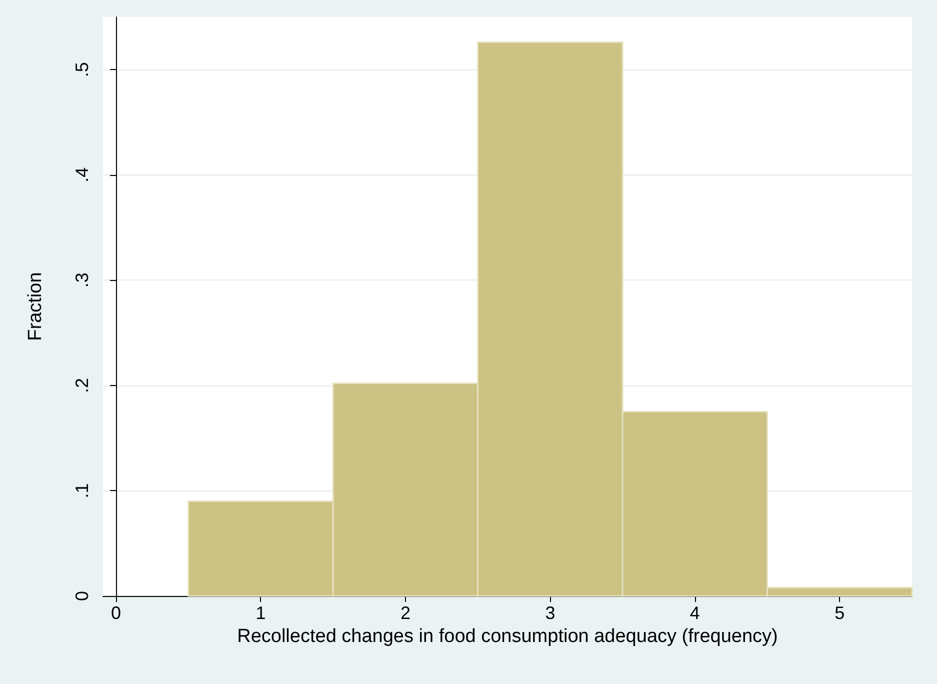 This screenshot has width=937, height=684. What do you see at coordinates (82, 596) in the screenshot?
I see `y-tick-label: 0` at bounding box center [82, 596].